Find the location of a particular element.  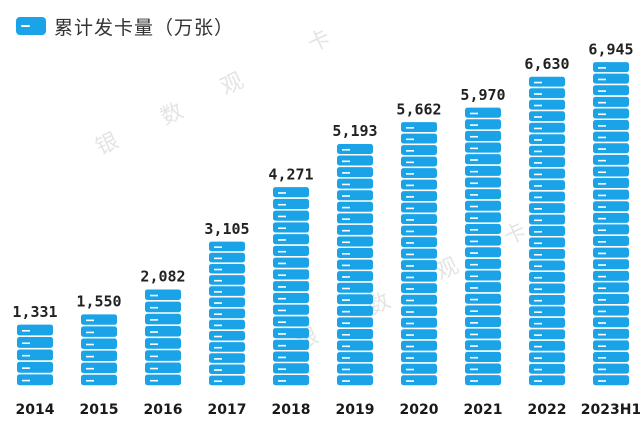

x-tick-label: 2014 is located at coordinates (35, 410).